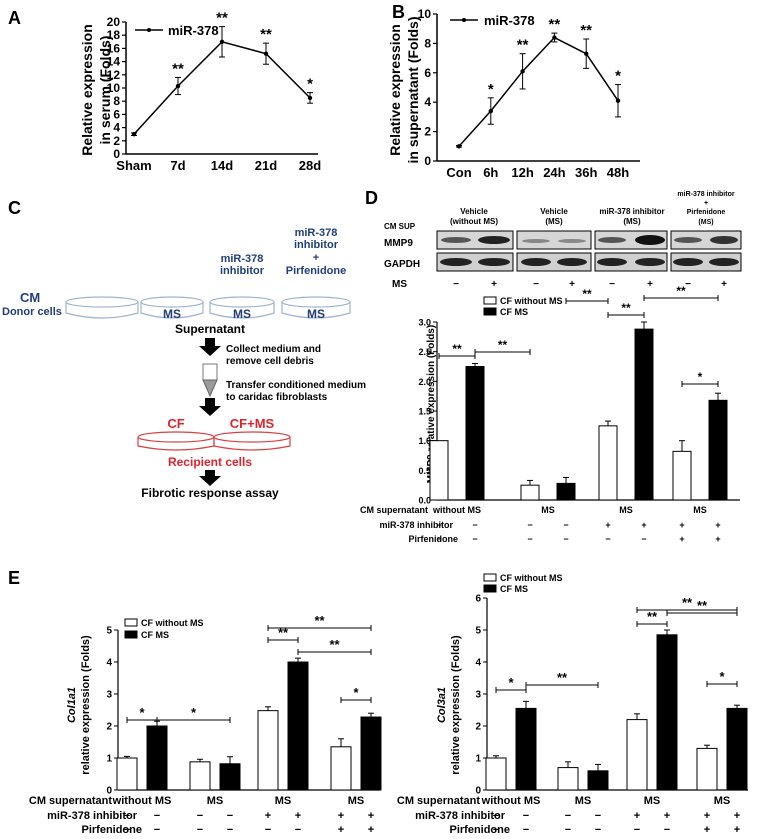 The image size is (763, 839). Describe the element at coordinates (111, 830) in the screenshot. I see `cond-e1-row3-label: Pirfenidone` at that location.